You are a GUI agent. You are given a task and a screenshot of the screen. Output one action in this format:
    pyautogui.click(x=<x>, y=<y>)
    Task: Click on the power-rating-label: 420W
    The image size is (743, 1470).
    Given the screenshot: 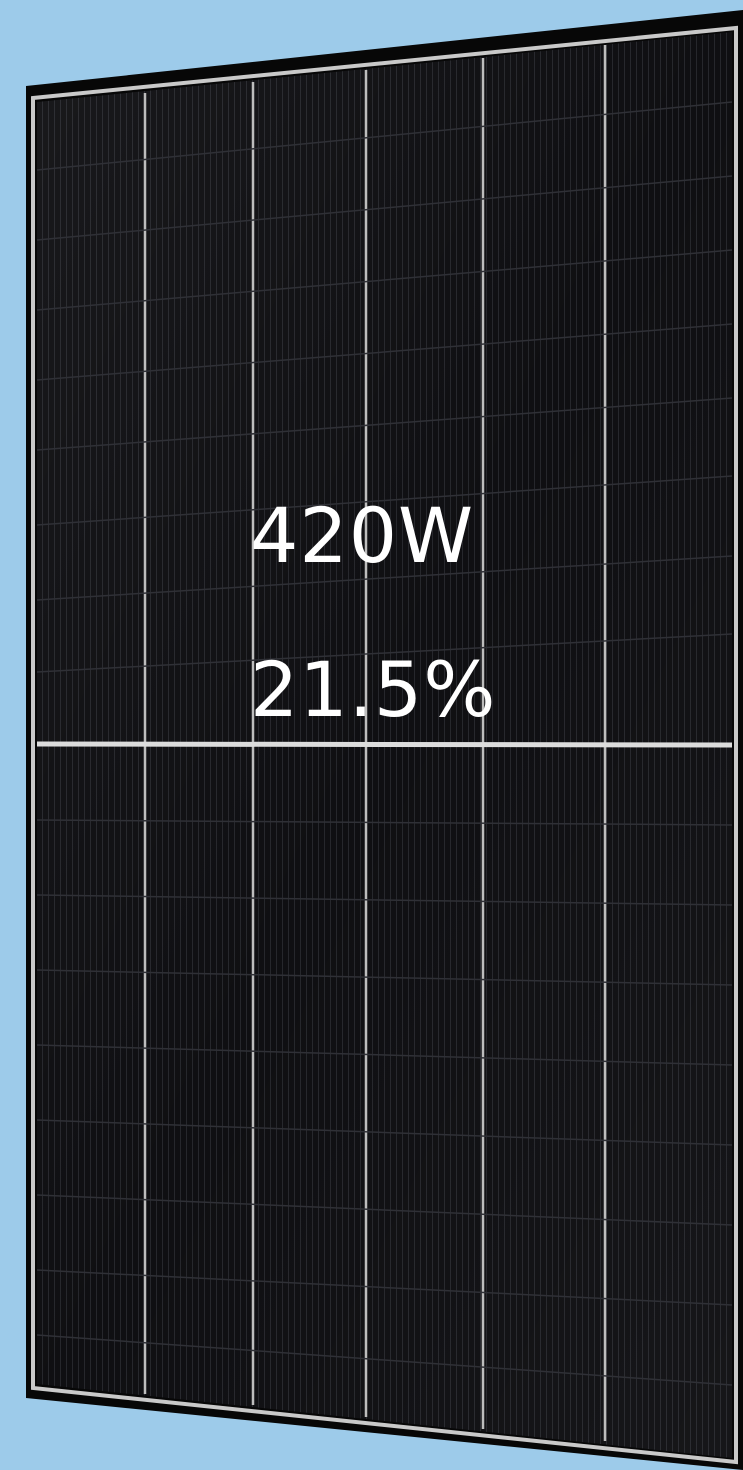 What is the action you would take?
    pyautogui.click(x=362, y=535)
    